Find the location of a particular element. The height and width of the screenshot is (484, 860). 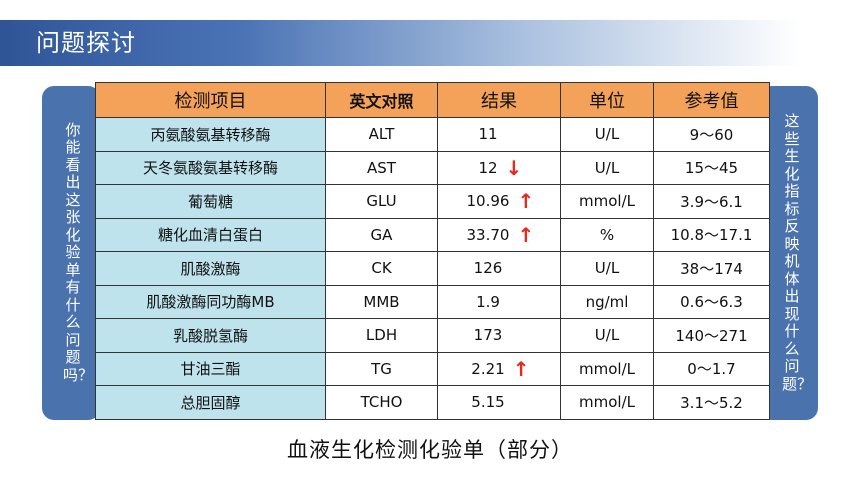

cell-test-name: 天冬氨酸氨基转移酶 is located at coordinates (210, 167).